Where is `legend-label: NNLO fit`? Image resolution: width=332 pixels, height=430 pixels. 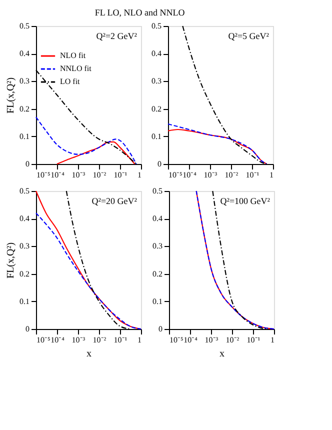
legend-label: NNLO fit is located at coordinates (76, 68).